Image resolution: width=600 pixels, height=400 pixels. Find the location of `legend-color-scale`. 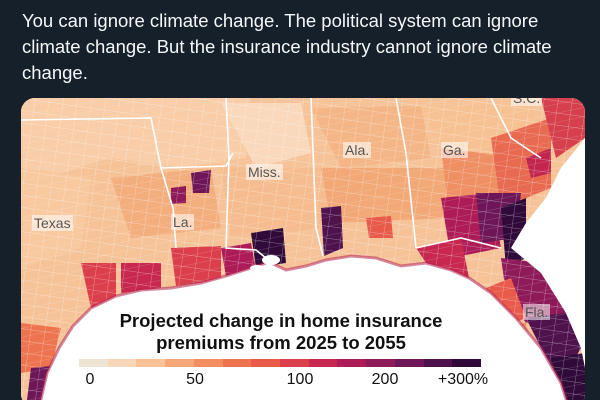

legend-color-scale is located at coordinates (280, 363).